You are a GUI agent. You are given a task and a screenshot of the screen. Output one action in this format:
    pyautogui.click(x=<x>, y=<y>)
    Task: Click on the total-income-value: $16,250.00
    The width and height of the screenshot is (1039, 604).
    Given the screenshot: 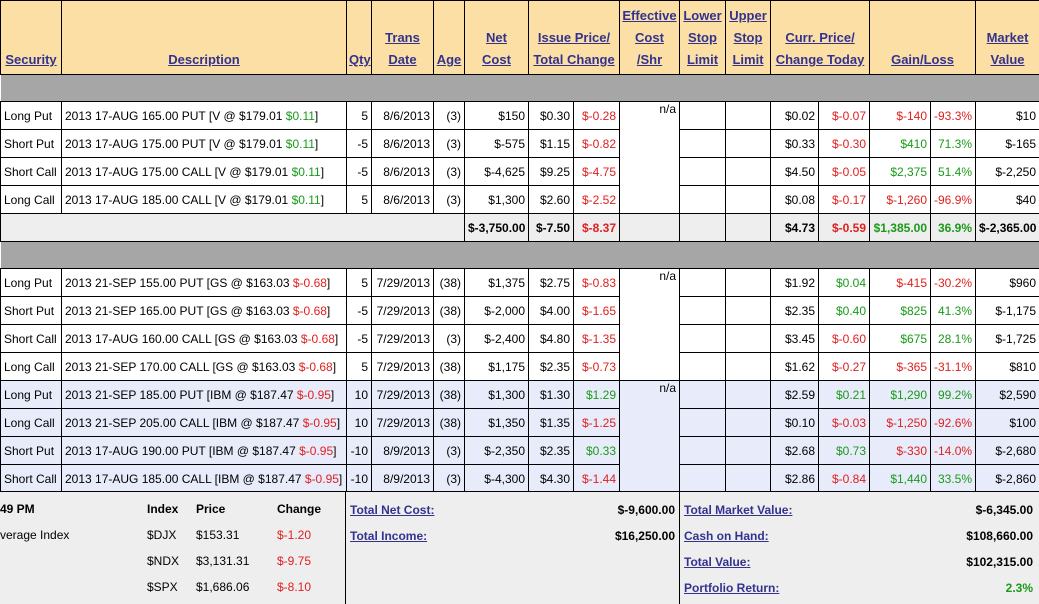 What is the action you would take?
    pyautogui.click(x=645, y=536)
    